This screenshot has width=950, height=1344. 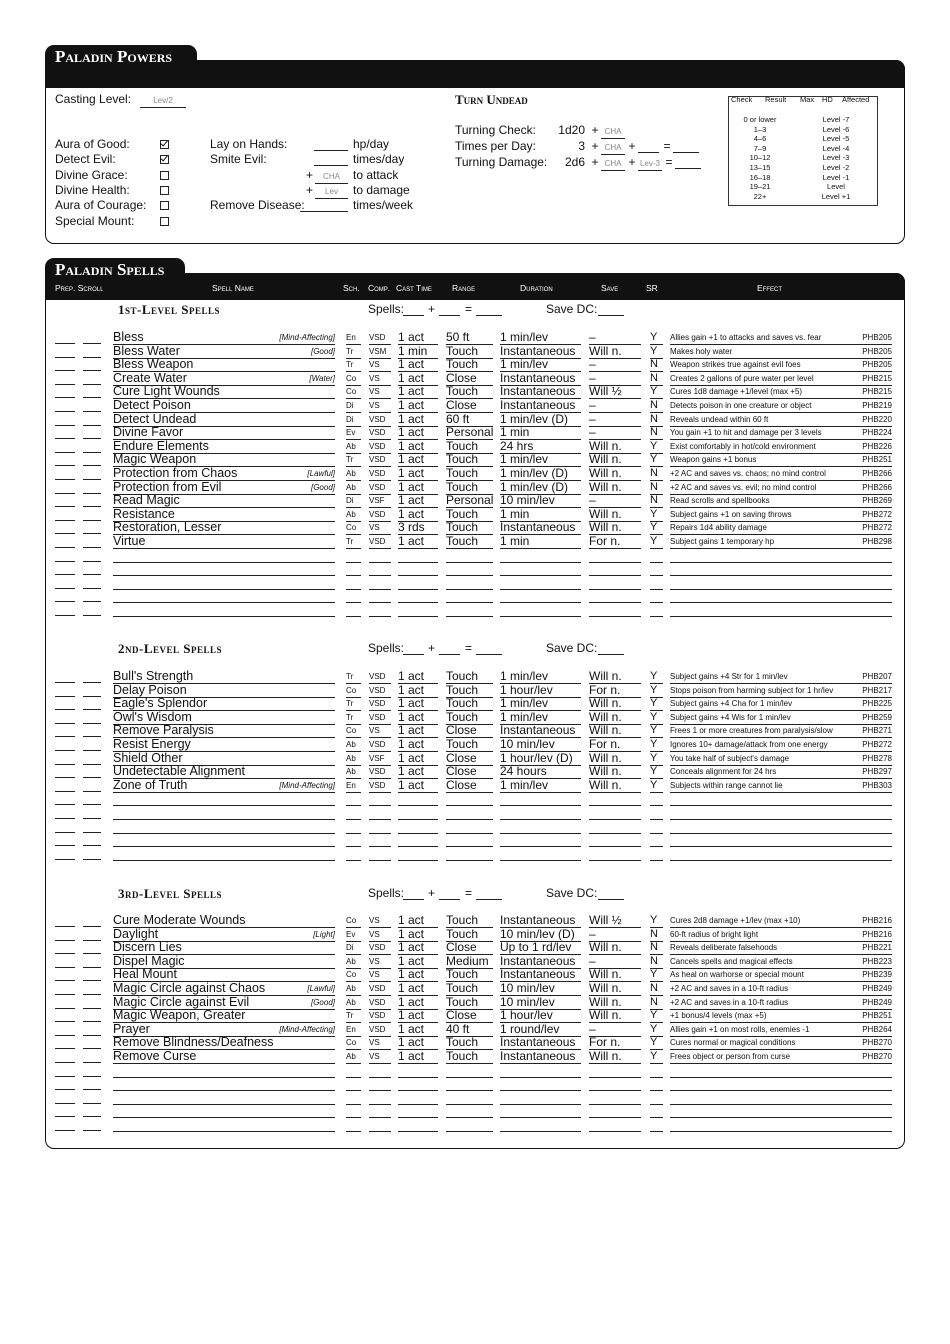 I want to click on spell-range: Touch, so click(x=469, y=921).